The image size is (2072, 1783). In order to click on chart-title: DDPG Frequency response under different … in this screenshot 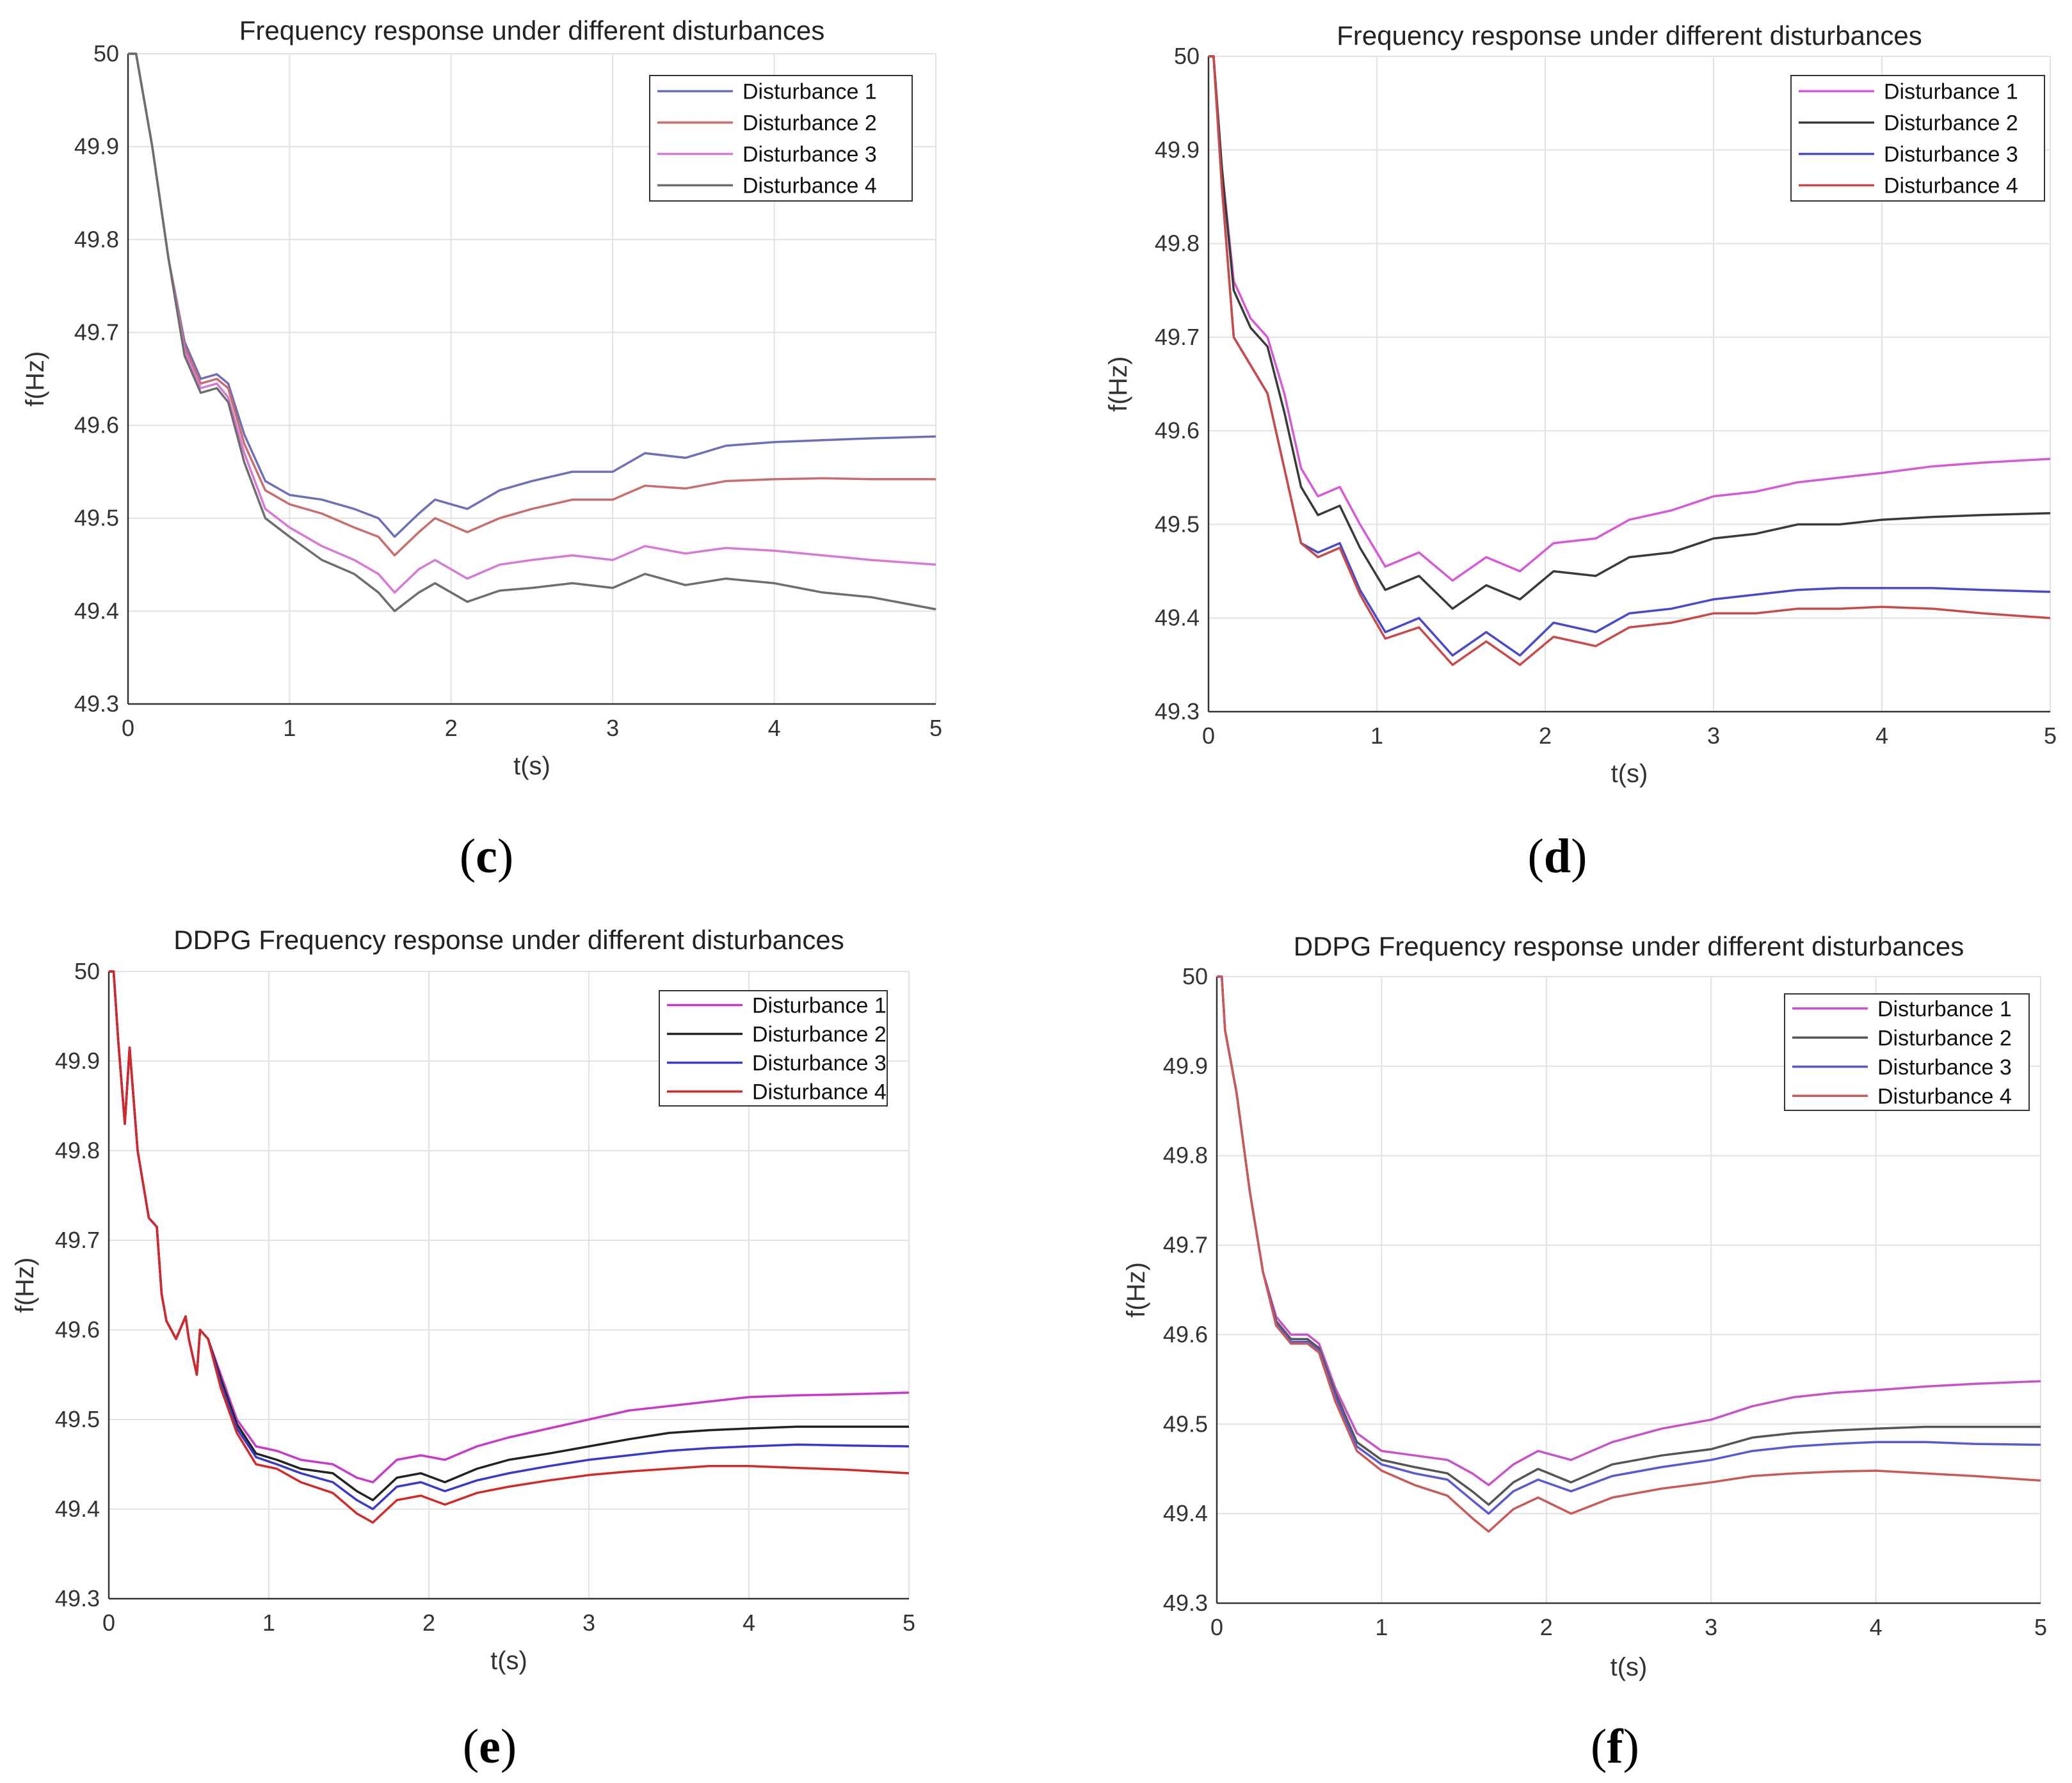, I will do `click(1629, 946)`.